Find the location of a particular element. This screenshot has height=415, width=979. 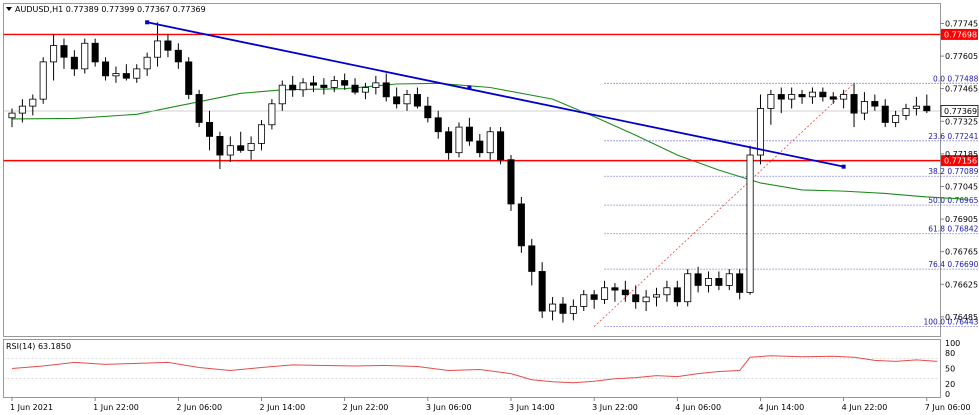

price-tick-label: 0.77745 is located at coordinates (961, 23).